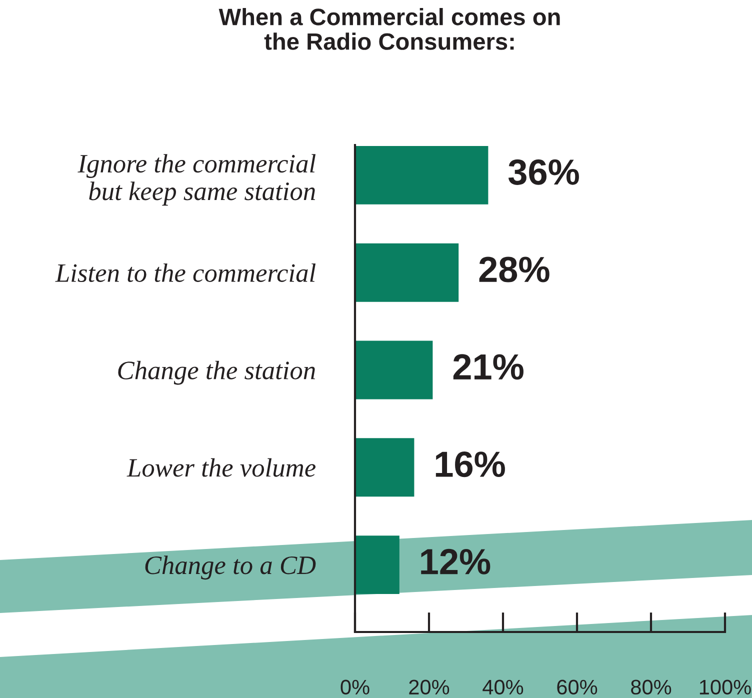 Image resolution: width=752 pixels, height=698 pixels. What do you see at coordinates (470, 465) in the screenshot?
I see `data-label: 16%` at bounding box center [470, 465].